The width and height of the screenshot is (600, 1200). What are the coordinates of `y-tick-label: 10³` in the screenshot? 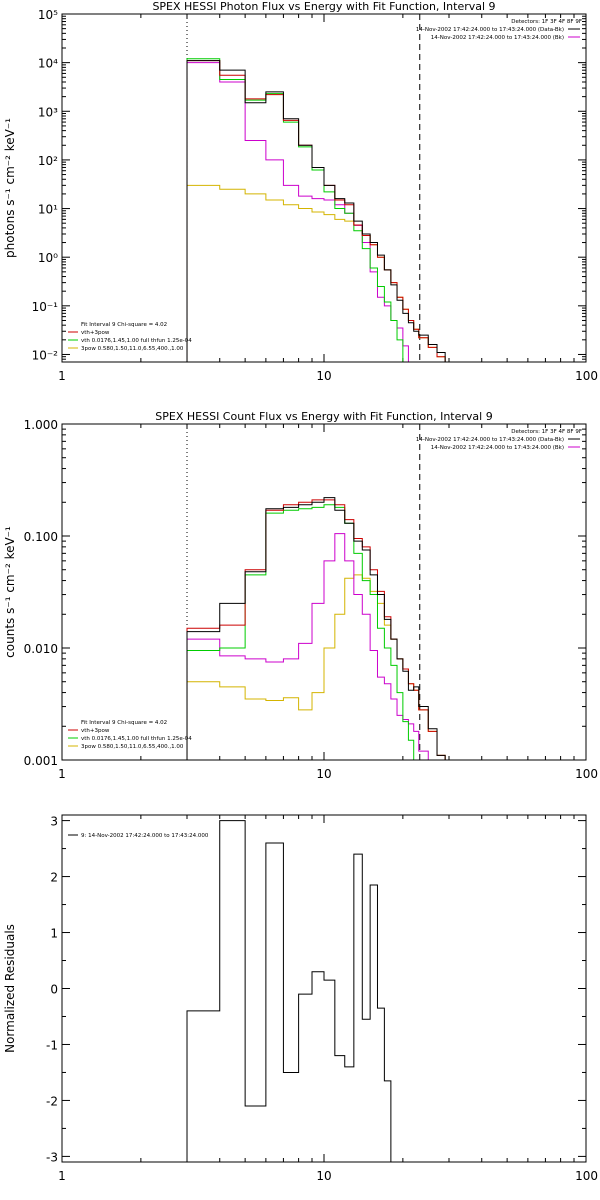 It's located at (48, 112).